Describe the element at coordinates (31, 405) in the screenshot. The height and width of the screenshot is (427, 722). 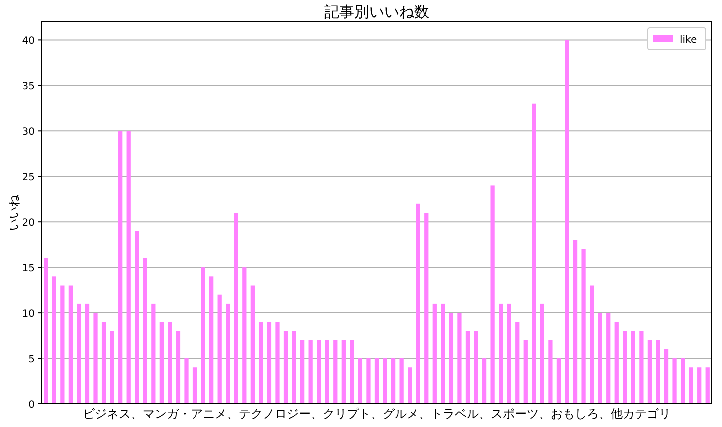
I see `y-tick-label: 0` at that location.